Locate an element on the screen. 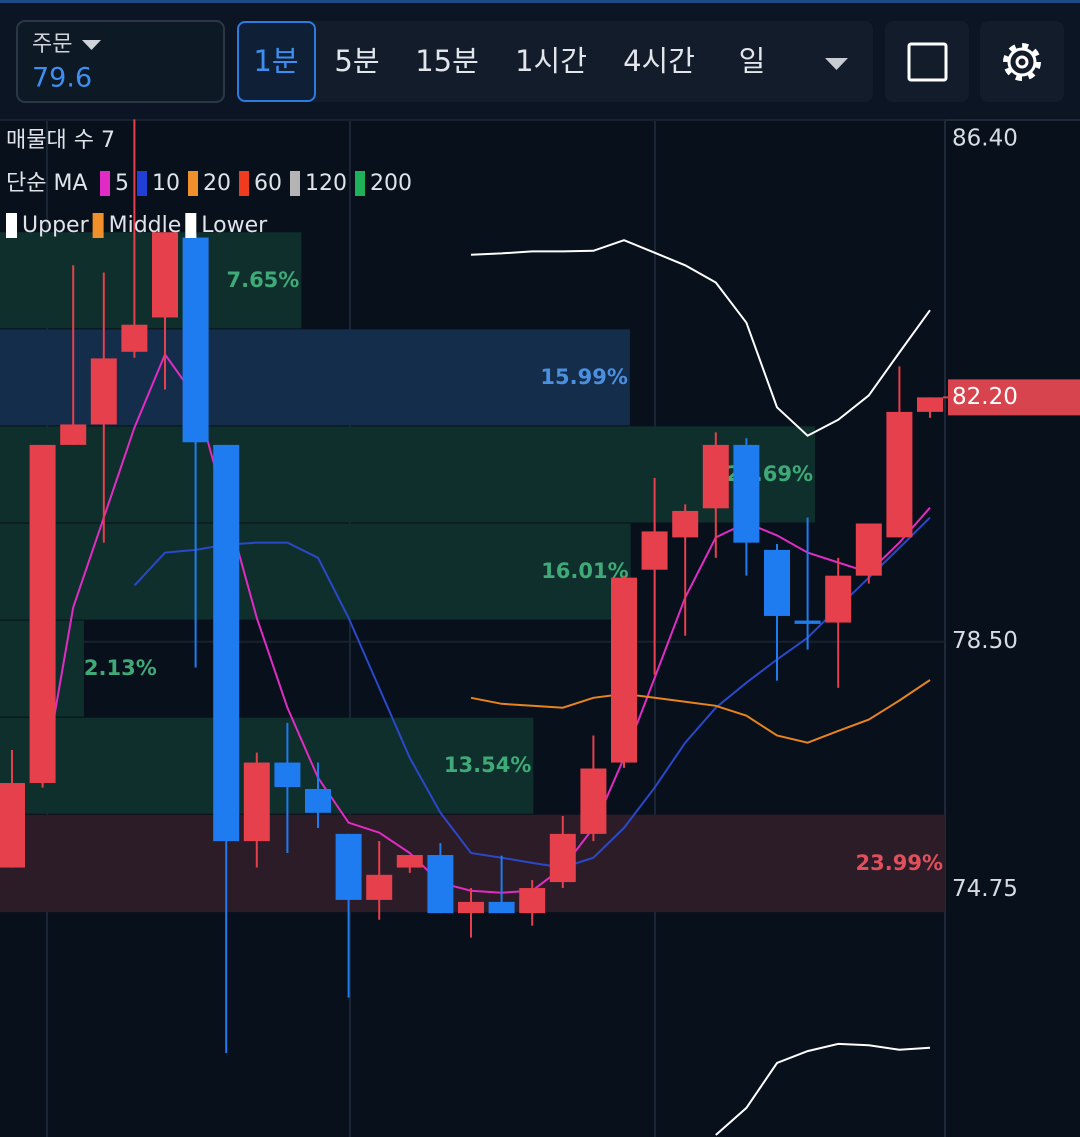  profile-legend: 매물대 수 7 is located at coordinates (60, 140).